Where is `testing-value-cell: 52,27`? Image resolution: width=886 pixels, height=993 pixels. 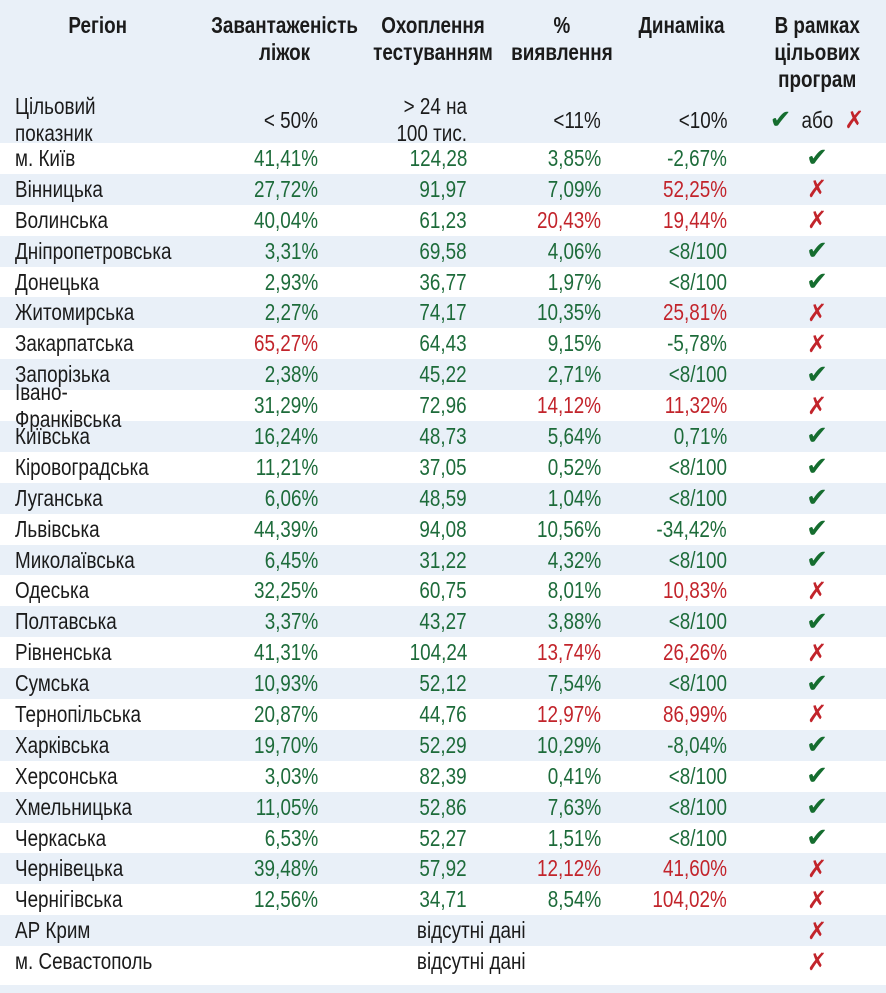
testing-value-cell: 52,27 is located at coordinates (430, 838).